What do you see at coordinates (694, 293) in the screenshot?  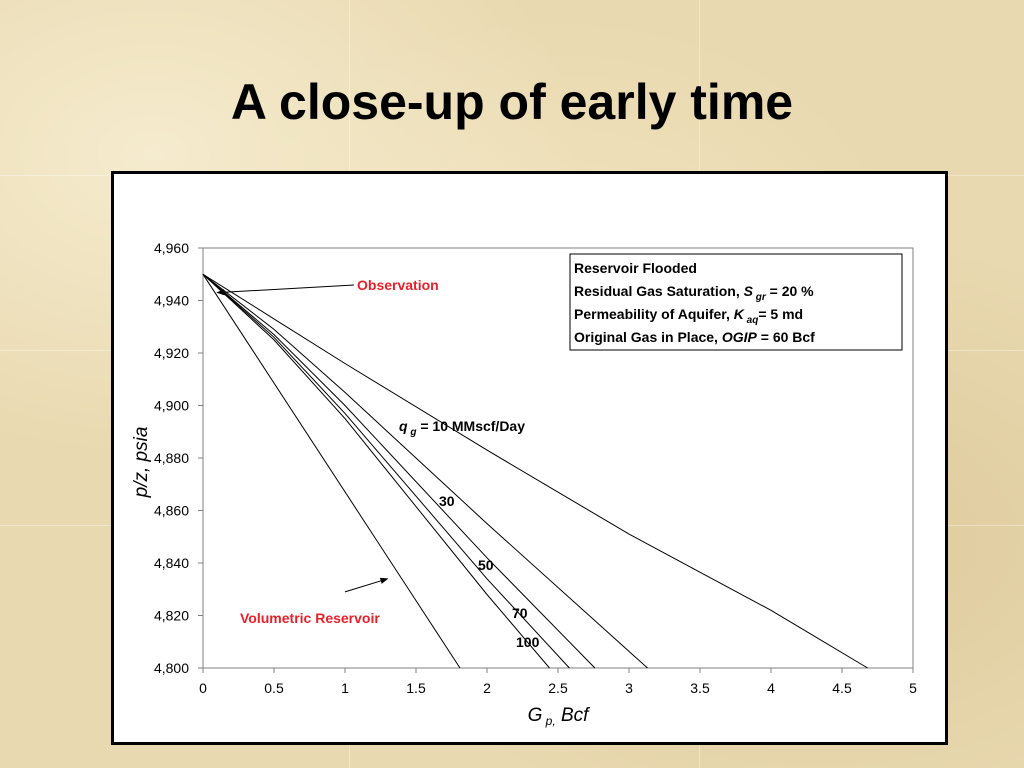 I see `legend-line-residual-gas-saturation: Residual Gas Saturation, S gr = 20 %` at bounding box center [694, 293].